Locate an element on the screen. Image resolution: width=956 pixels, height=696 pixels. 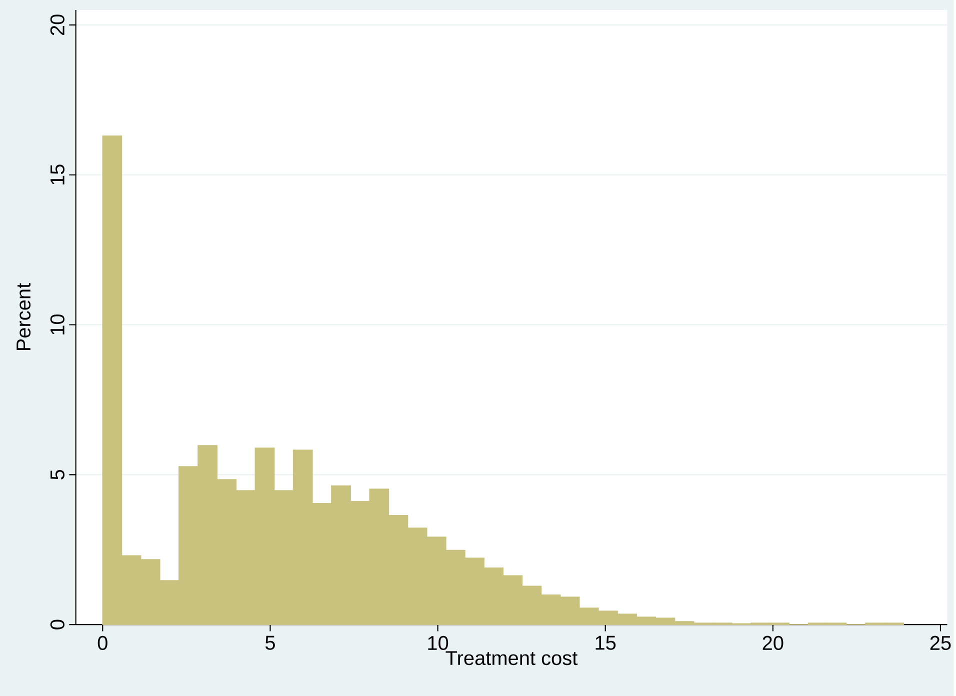
x-tick-label: 25 is located at coordinates (940, 643).